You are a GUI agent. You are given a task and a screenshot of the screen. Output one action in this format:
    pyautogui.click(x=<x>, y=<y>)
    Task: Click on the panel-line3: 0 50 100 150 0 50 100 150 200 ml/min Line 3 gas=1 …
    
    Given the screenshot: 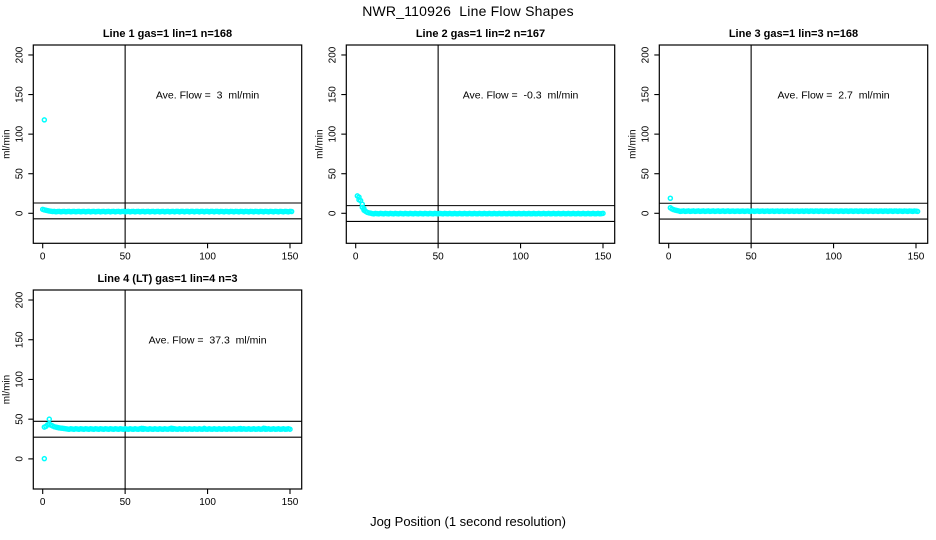 What is the action you would take?
    pyautogui.click(x=778, y=145)
    